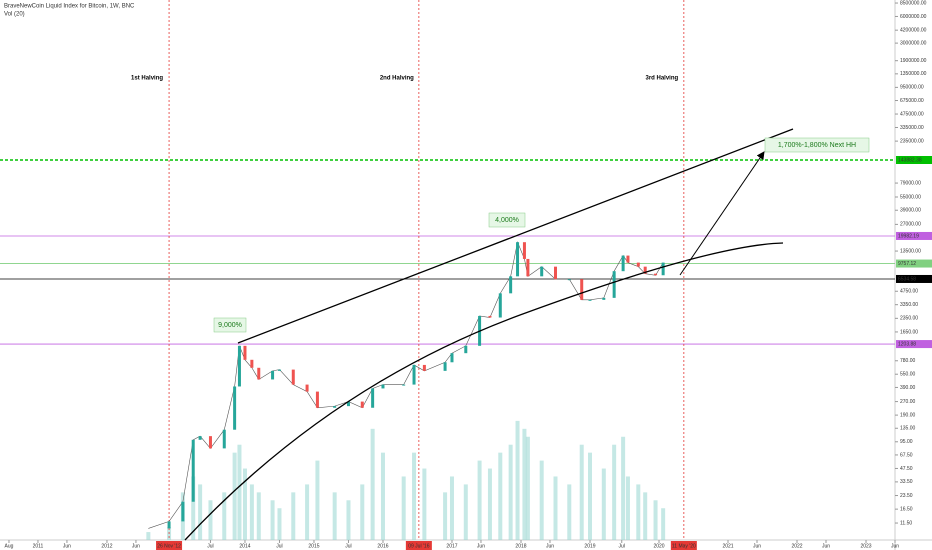 This screenshot has height=550, width=932. I want to click on callout: 4,000%, so click(507, 220).